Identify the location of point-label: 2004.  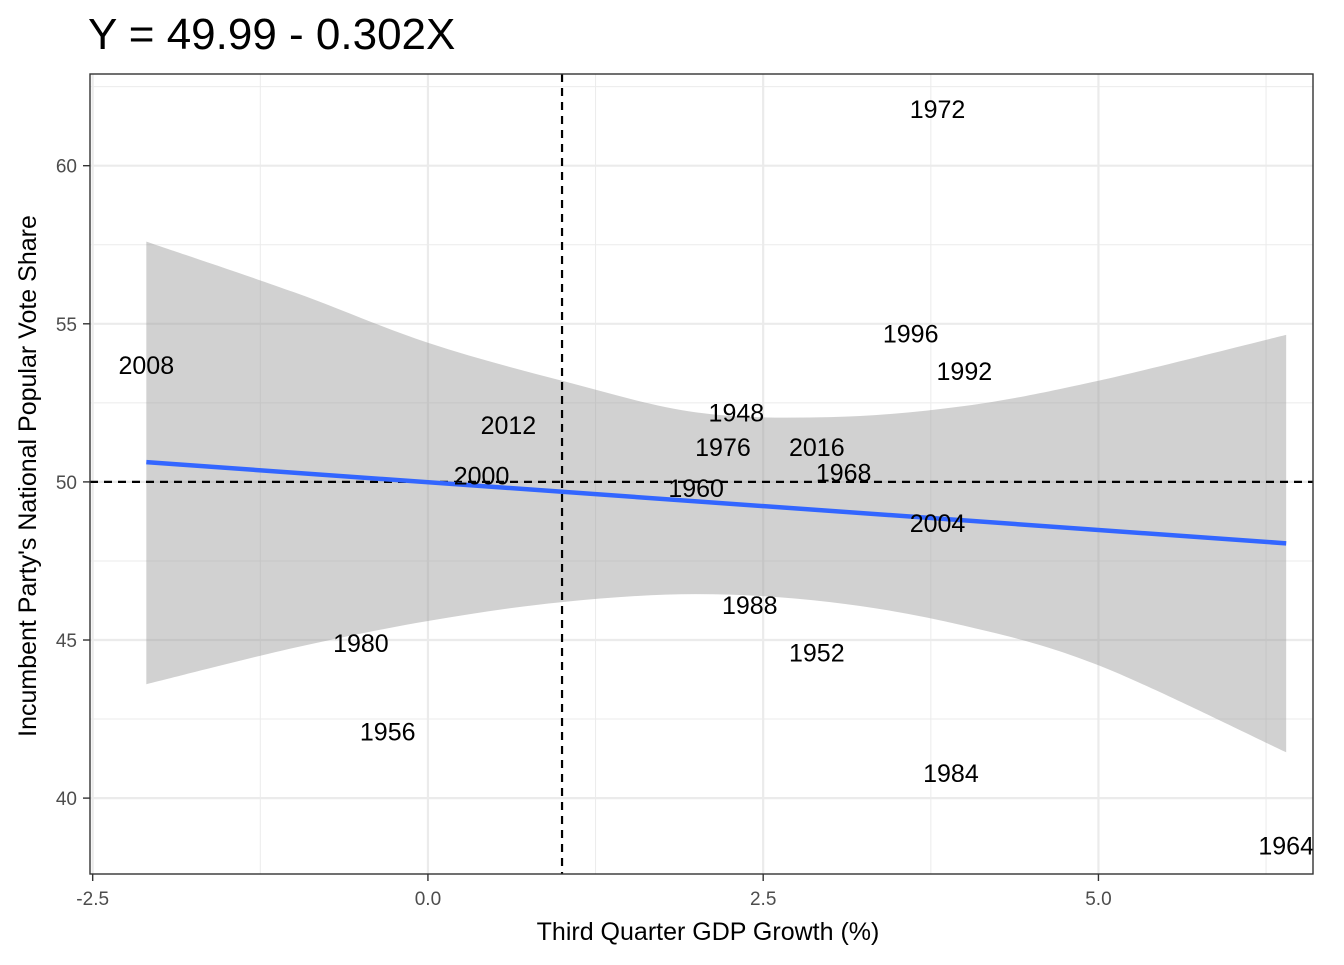
(938, 524).